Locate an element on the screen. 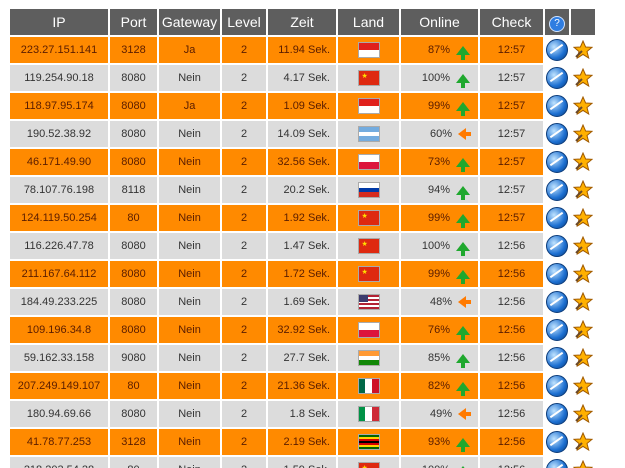 The height and width of the screenshot is (468, 625). help-icon: ? is located at coordinates (557, 23).